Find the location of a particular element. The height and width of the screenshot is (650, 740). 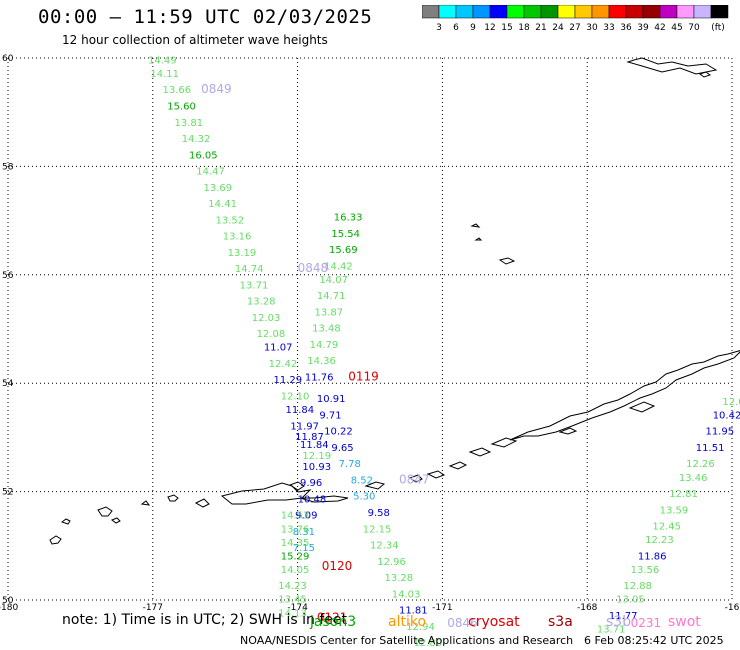

wave-height-value: 9.58 is located at coordinates (379, 513).